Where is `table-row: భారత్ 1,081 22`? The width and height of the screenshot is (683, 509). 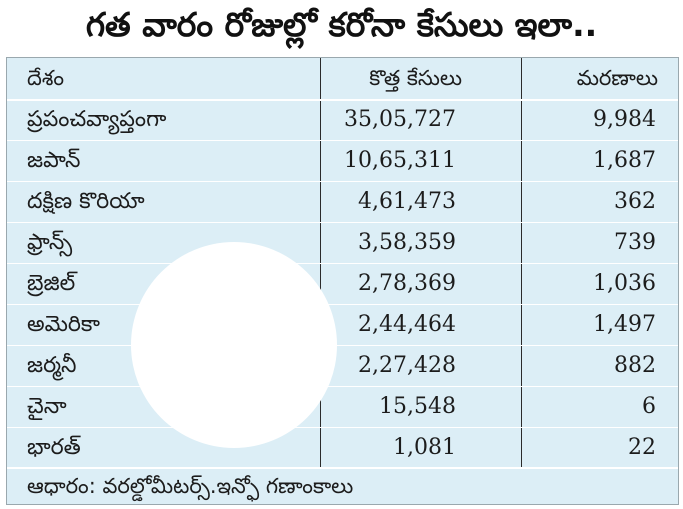
table-row: భారత్ 1,081 22 is located at coordinates (342, 448).